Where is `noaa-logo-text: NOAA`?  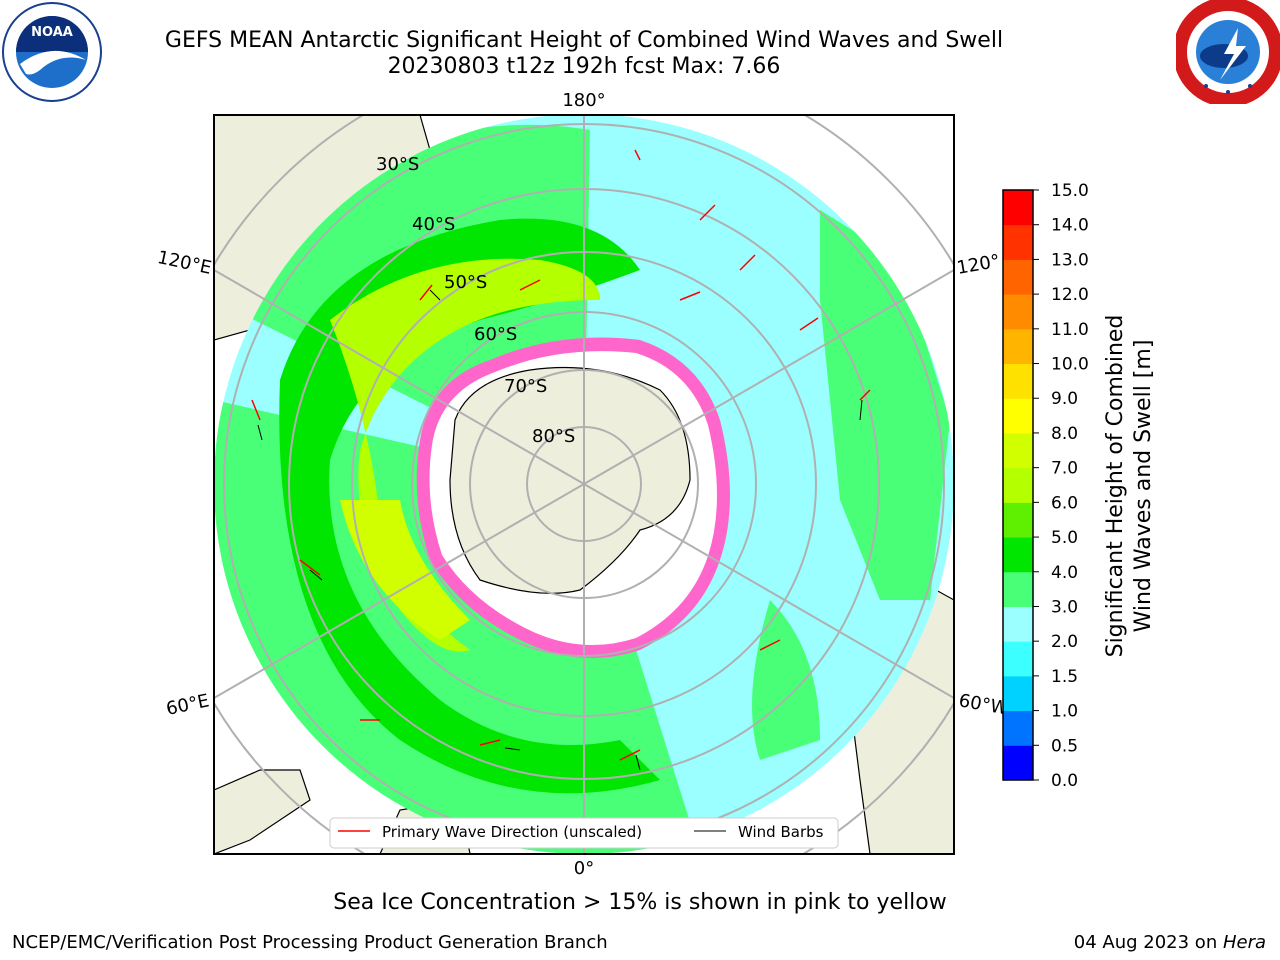
noaa-logo-text: NOAA is located at coordinates (52, 32).